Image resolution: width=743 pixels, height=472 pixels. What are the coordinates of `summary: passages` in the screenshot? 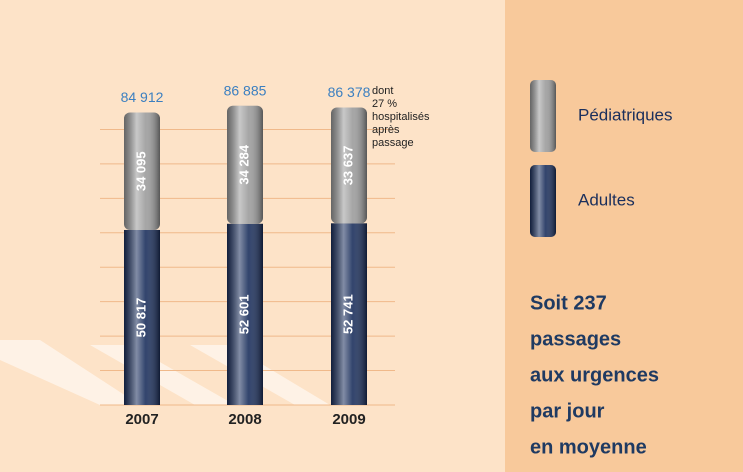 It's located at (575, 339).